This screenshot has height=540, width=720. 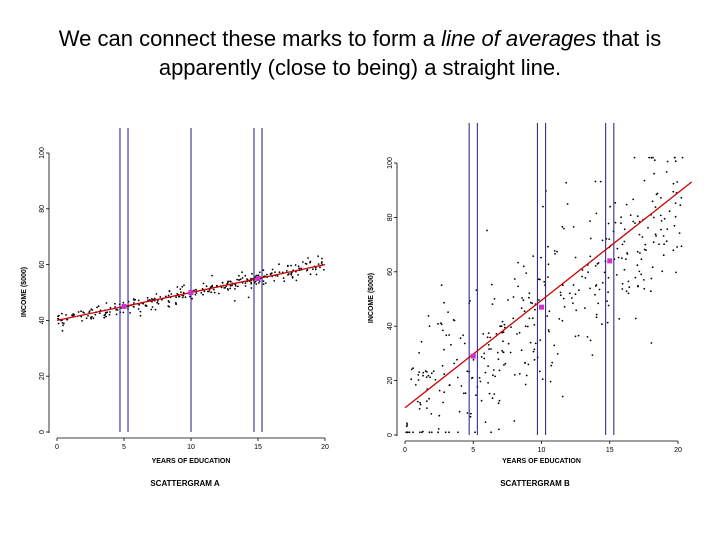 I want to click on y-axis-title: INCOME ($000), so click(x=371, y=298).